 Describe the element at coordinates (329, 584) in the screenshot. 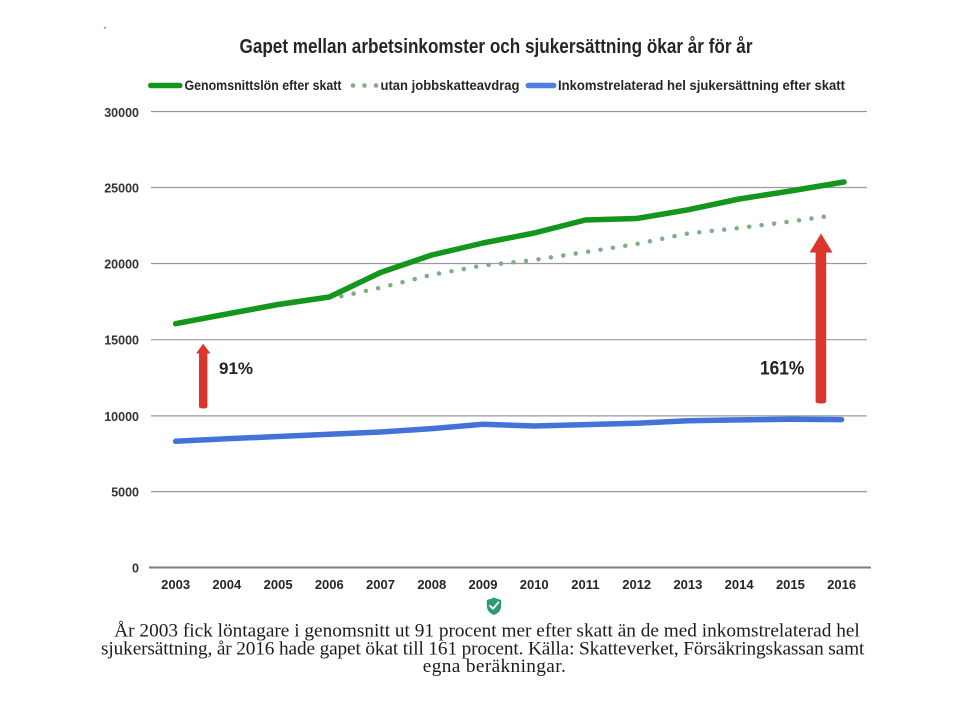

I see `svg-text: 2006` at that location.